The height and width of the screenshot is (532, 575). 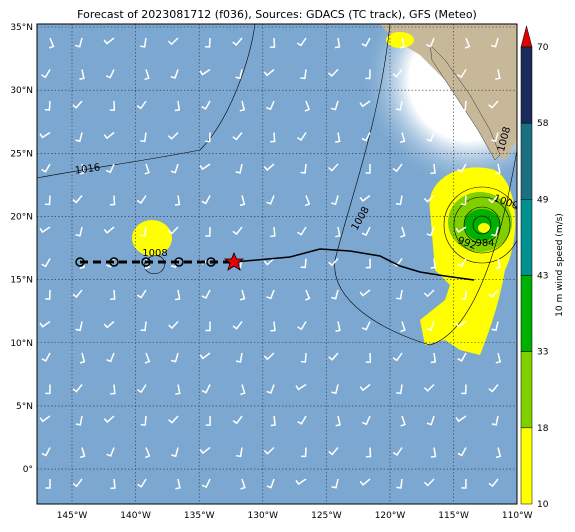 I want to click on colorbar-label: 10 m wind speed (m/s), so click(x=560, y=265).